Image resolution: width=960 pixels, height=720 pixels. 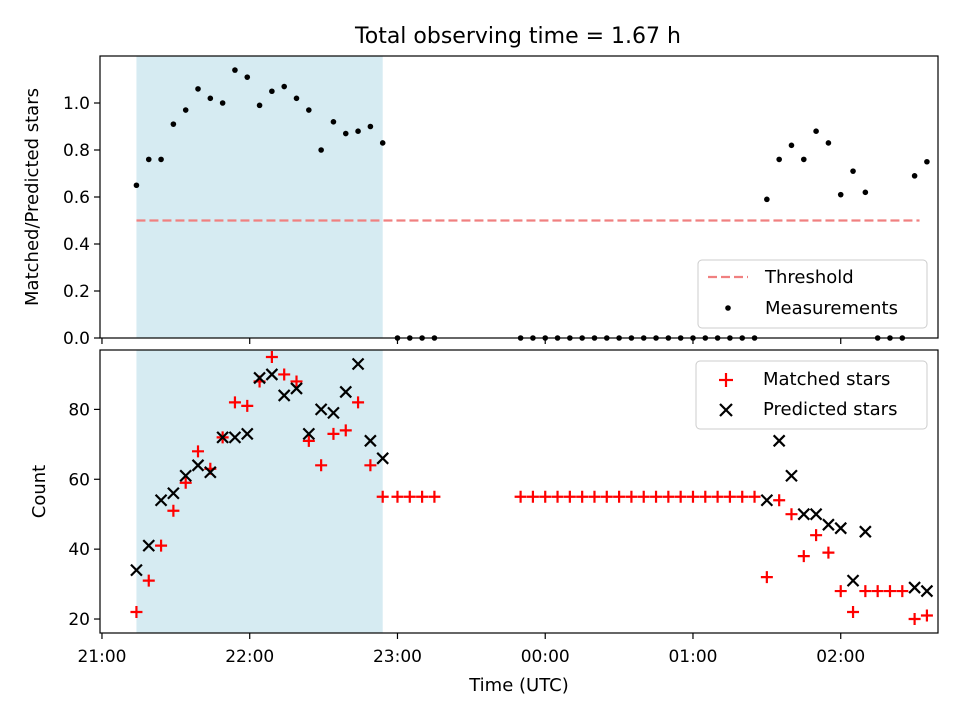 What do you see at coordinates (545, 657) in the screenshot?
I see `x-tick-label: 00:00` at bounding box center [545, 657].